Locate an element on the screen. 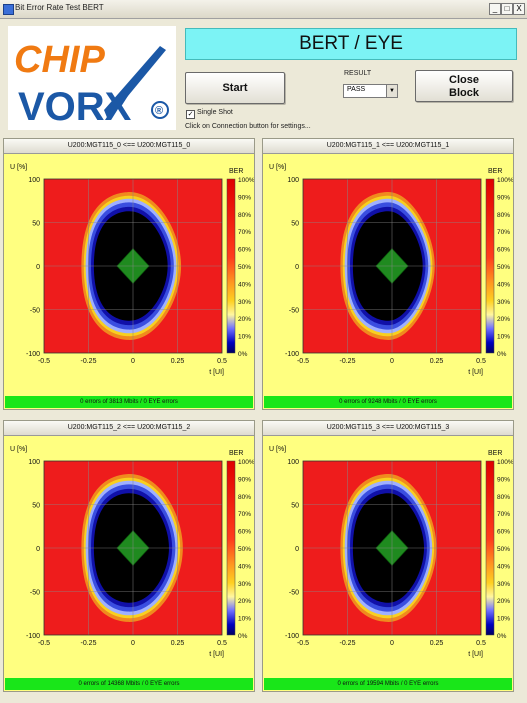 The height and width of the screenshot is (703, 527). x-tick-label: -0.5 is located at coordinates (44, 361).